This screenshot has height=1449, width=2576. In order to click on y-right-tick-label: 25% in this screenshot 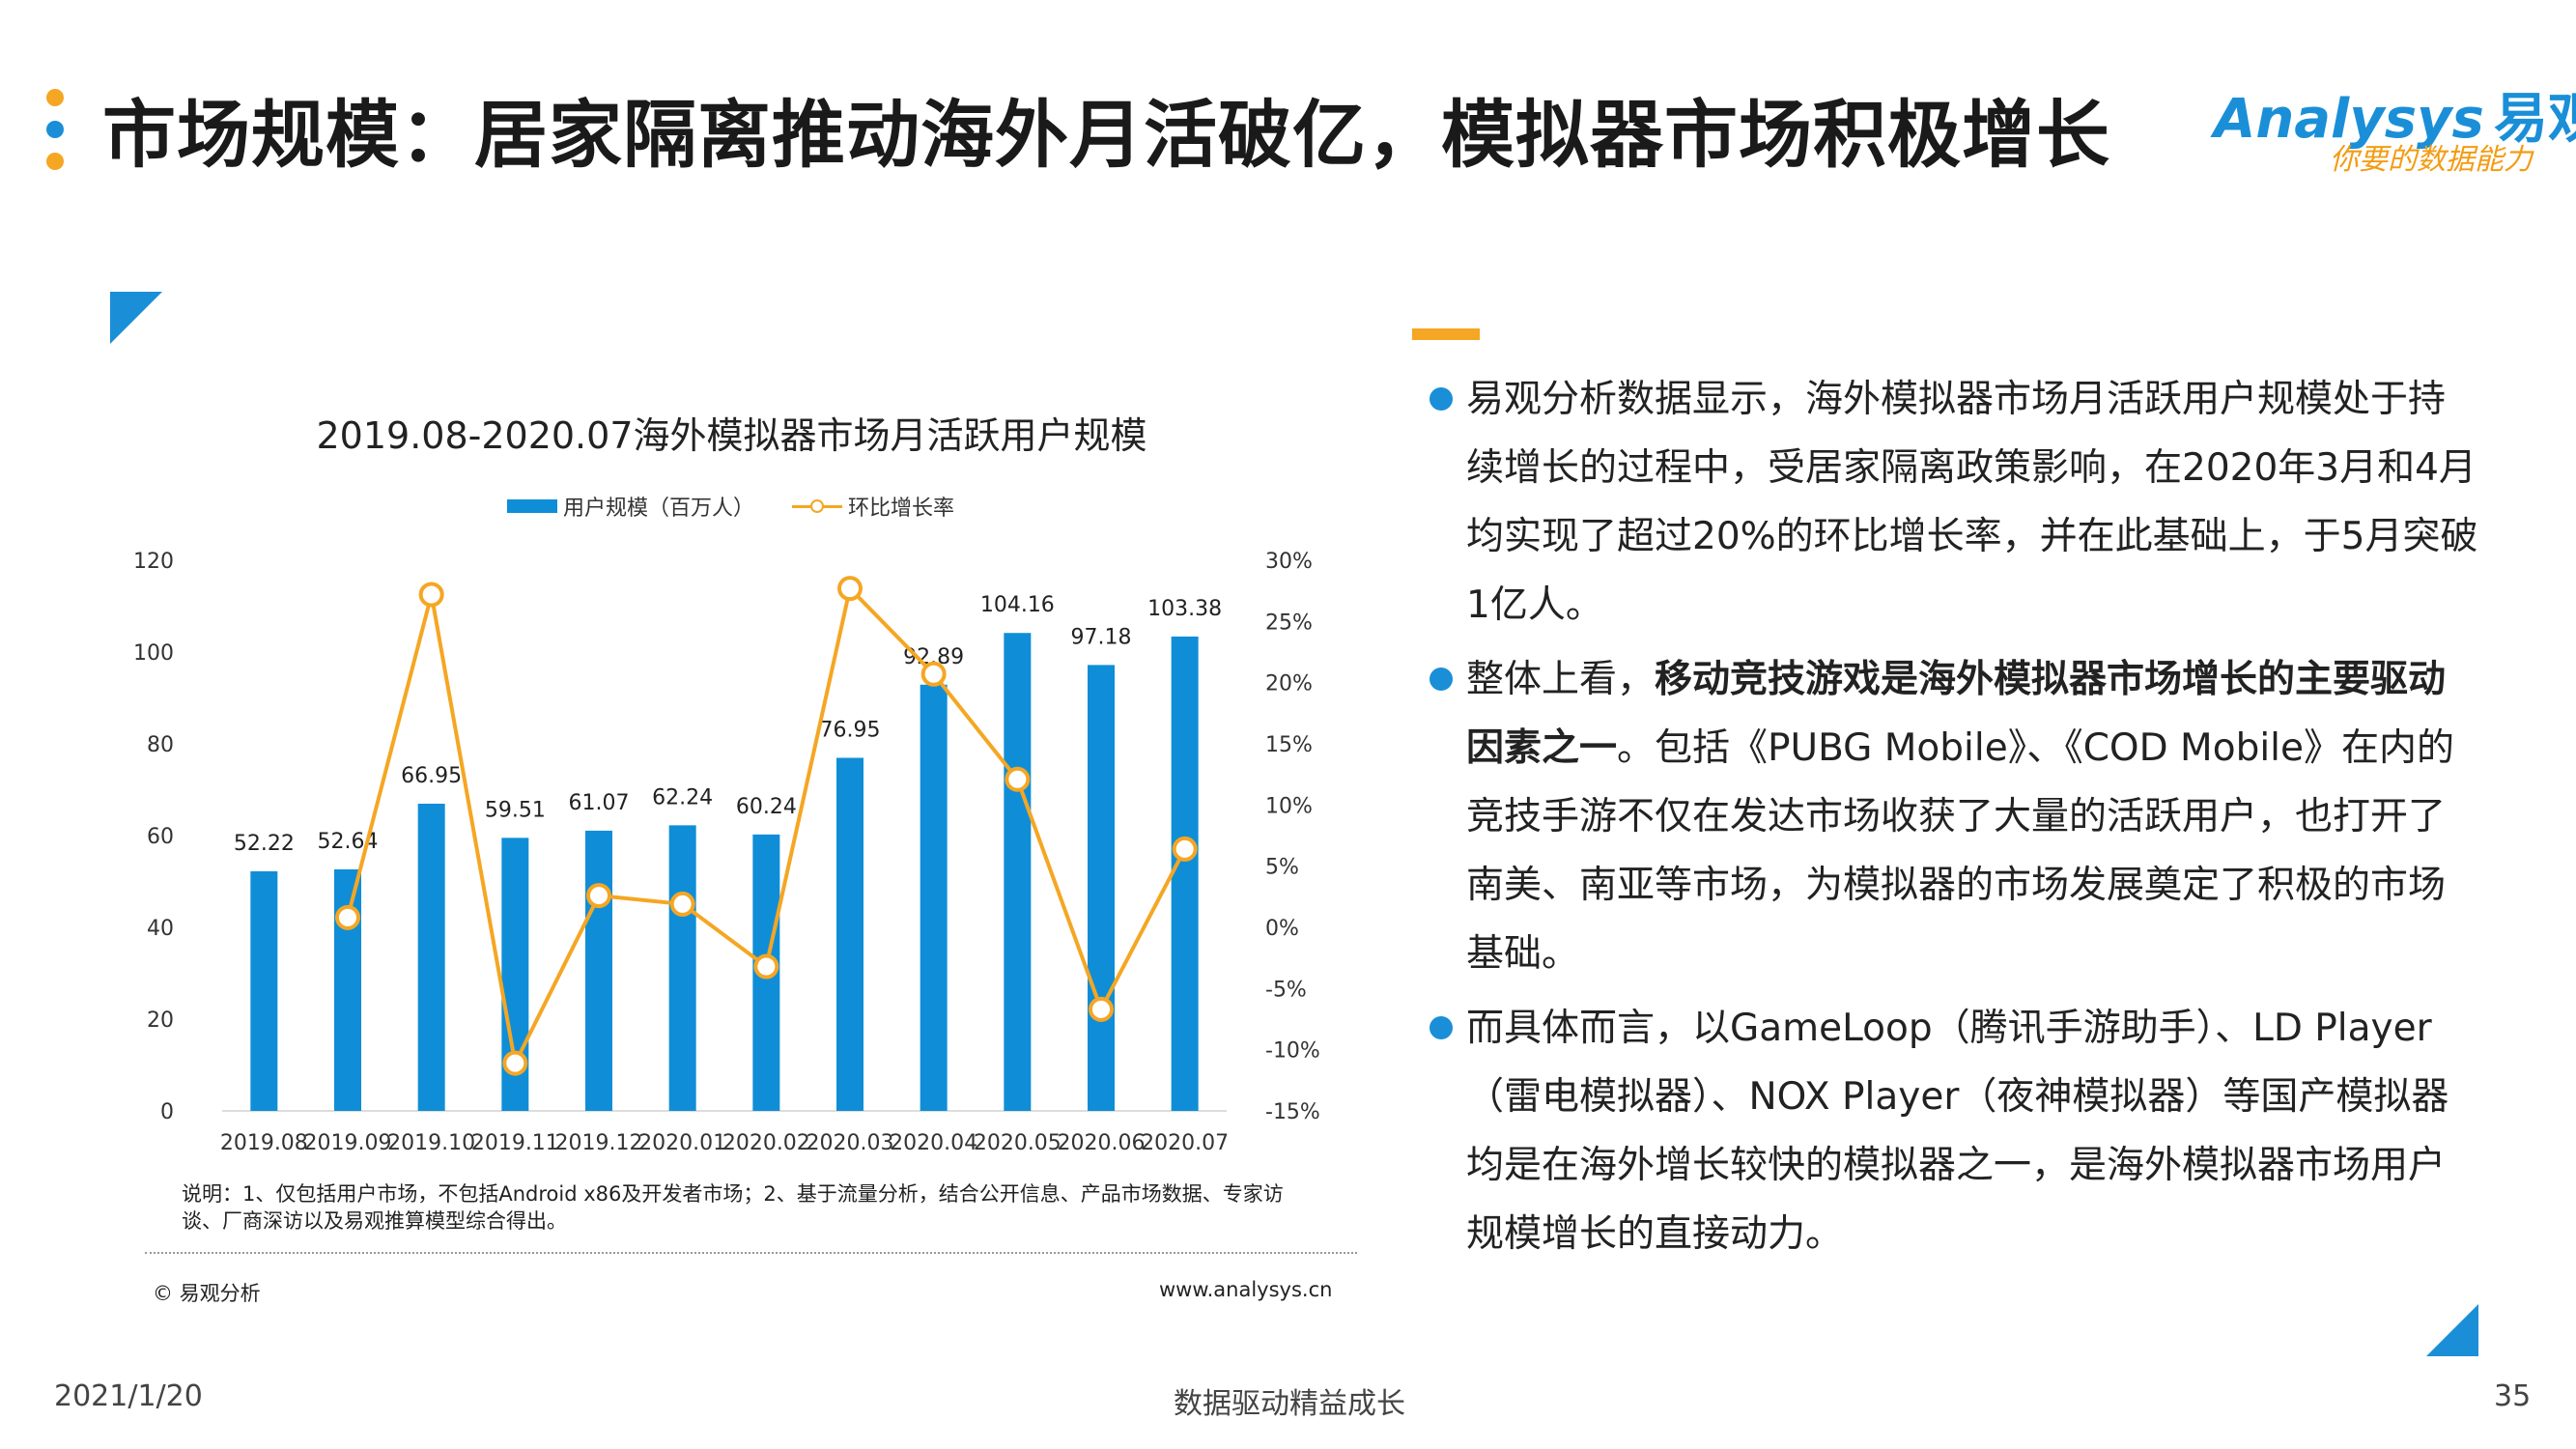, I will do `click(1289, 623)`.